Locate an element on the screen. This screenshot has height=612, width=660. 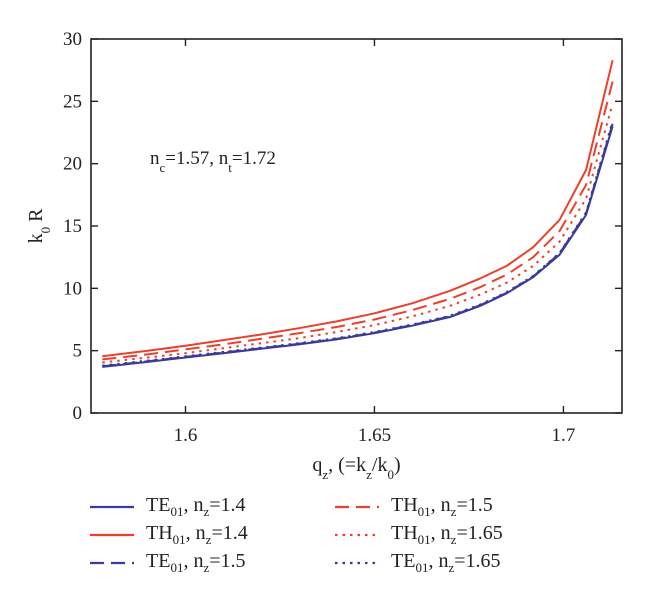
y-tick-label: 15 is located at coordinates (72, 226).